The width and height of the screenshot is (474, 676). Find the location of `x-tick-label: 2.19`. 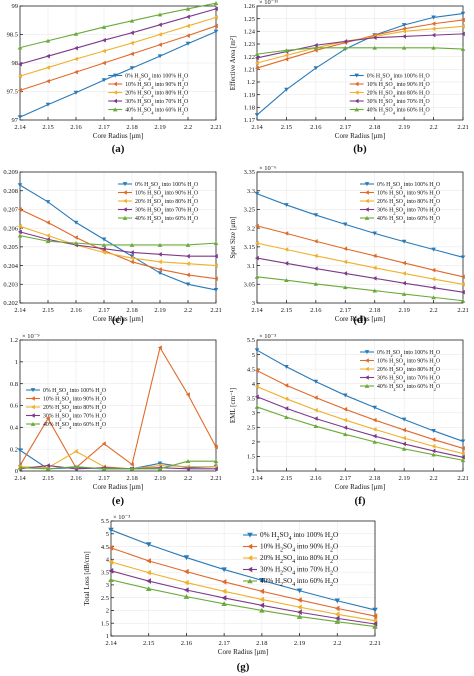

x-tick-label: 2.19 is located at coordinates (299, 643).